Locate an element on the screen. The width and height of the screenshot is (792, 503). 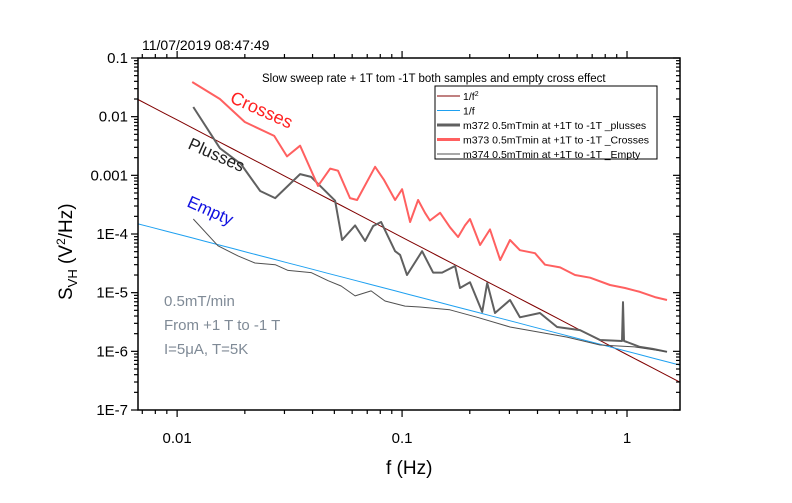
info-block: 0.5mT/min From +1 T to -1 T I=5μA, T=5K is located at coordinates (222, 325).